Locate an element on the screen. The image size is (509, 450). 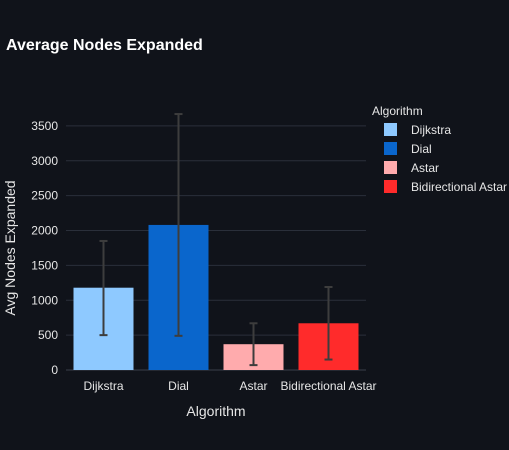
legend-swatch-dijkstra is located at coordinates (390, 129).